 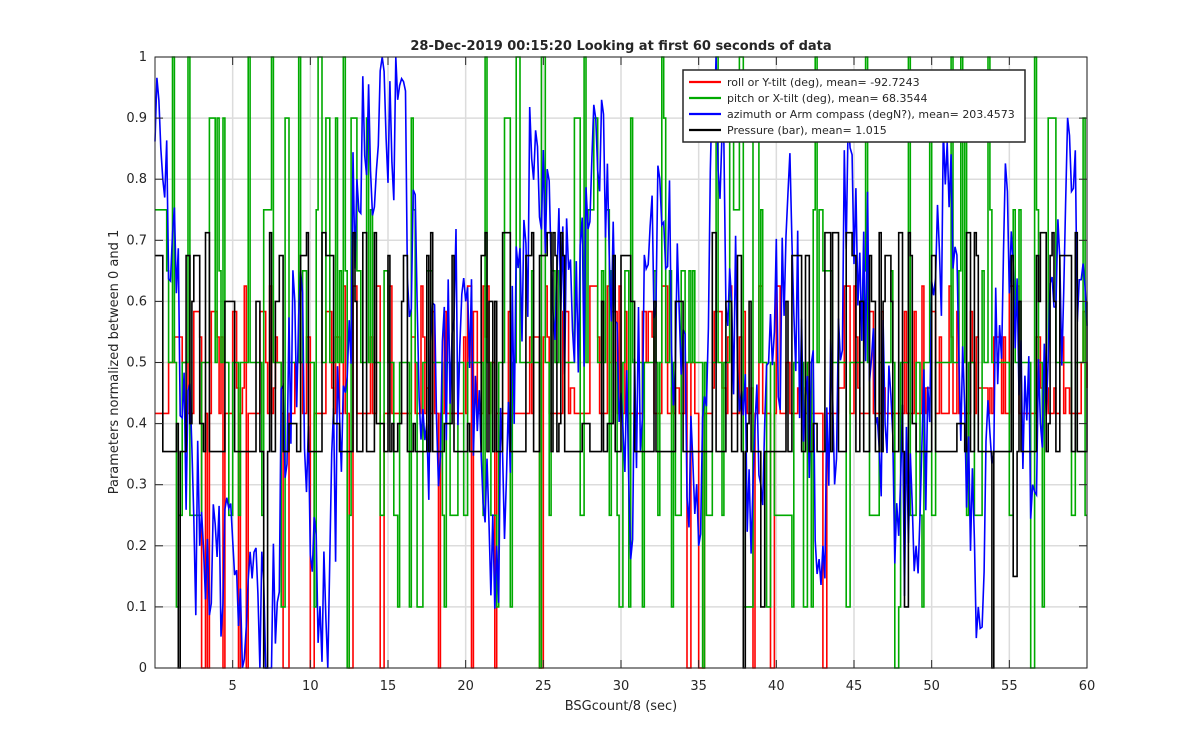 What do you see at coordinates (136, 546) in the screenshot?
I see `y-tick-label: 0.2` at bounding box center [136, 546].